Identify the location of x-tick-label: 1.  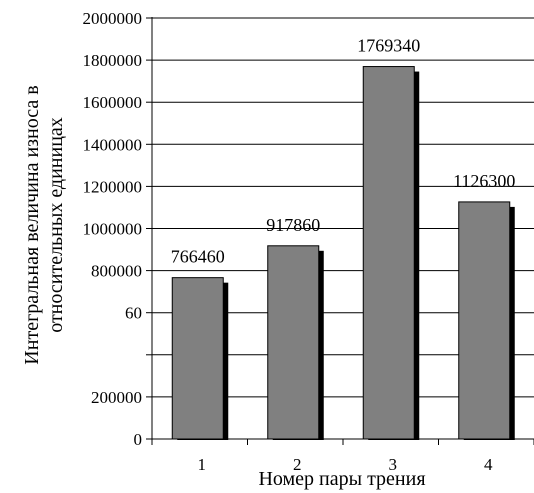
(202, 464).